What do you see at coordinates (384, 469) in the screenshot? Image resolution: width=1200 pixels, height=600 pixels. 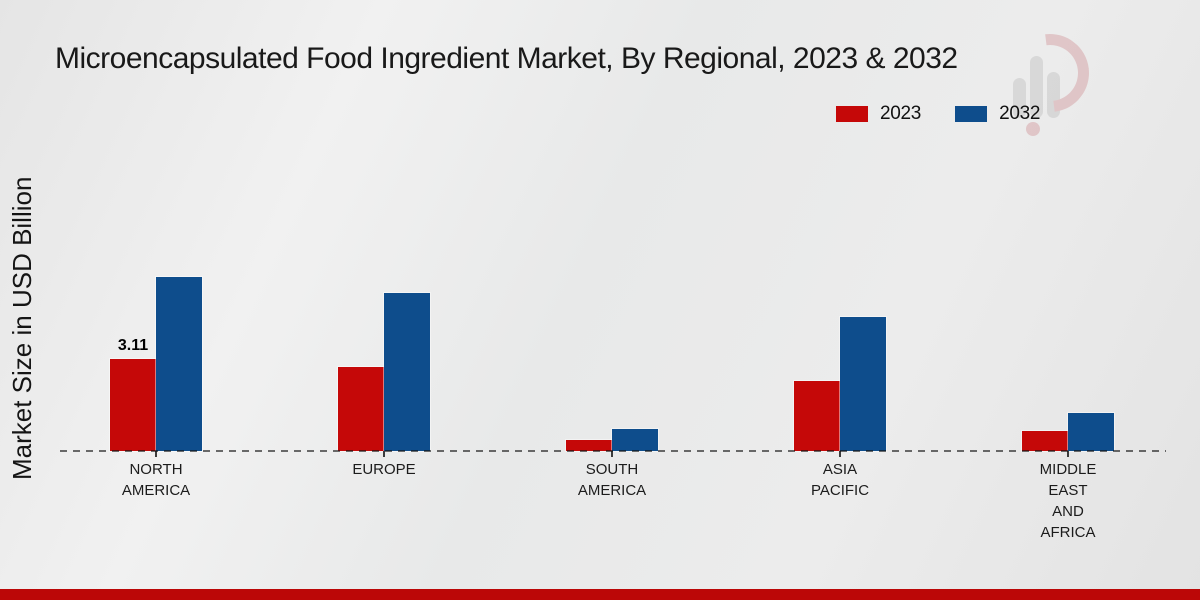 I see `category-label-europe: EUROPE` at bounding box center [384, 469].